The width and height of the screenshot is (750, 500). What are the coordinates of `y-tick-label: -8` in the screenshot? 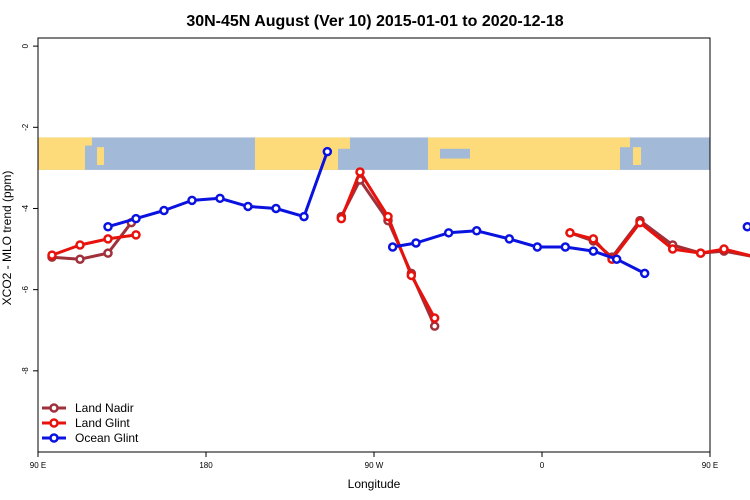 It's located at (25, 371).